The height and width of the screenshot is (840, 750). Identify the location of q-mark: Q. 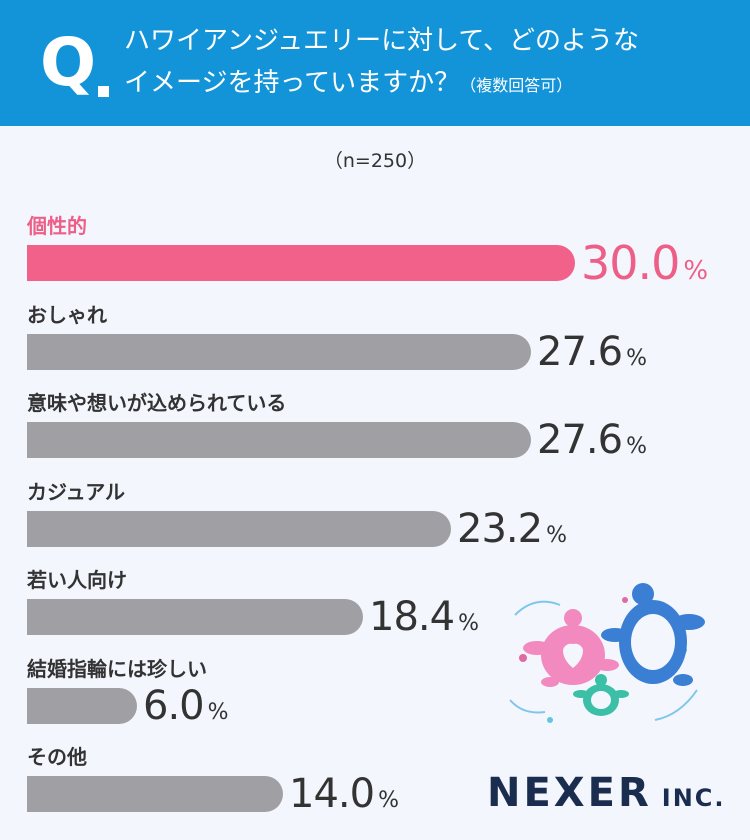
(68, 62).